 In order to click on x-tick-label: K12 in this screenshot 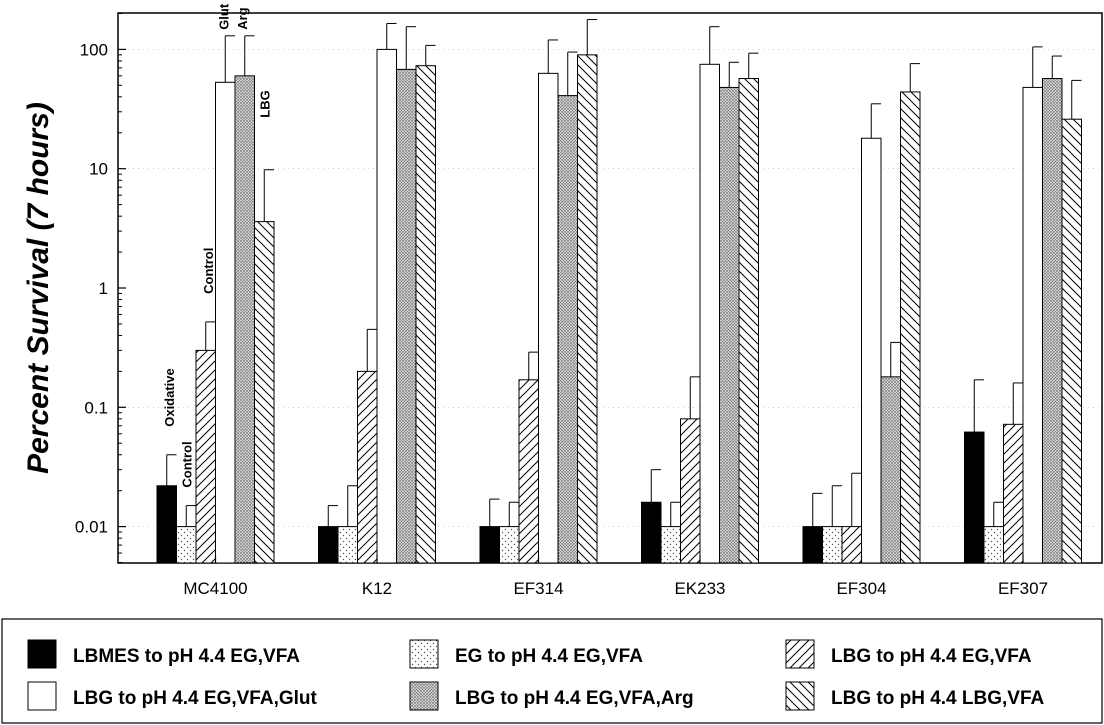, I will do `click(377, 588)`.